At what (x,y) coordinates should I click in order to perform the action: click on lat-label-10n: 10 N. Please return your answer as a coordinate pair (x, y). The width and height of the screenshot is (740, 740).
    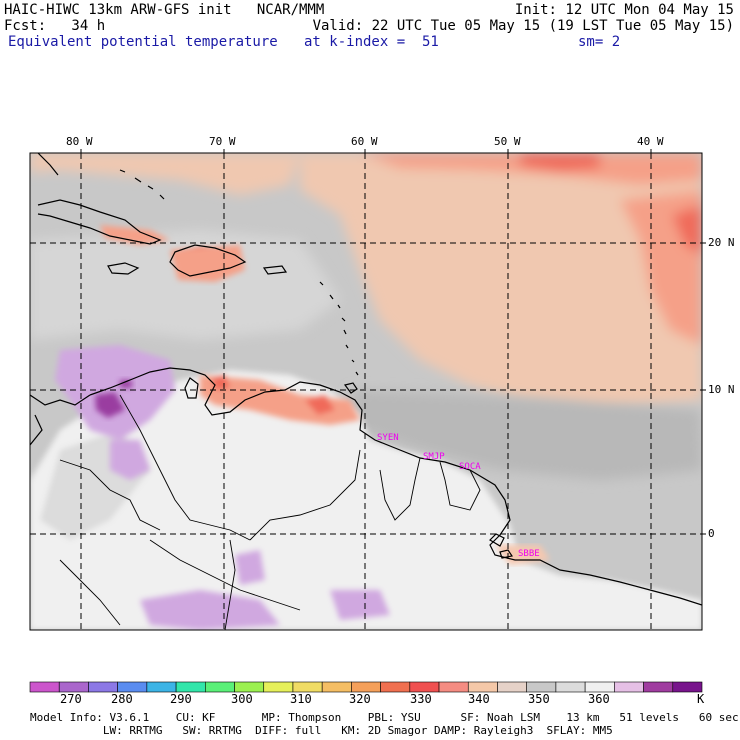
    Looking at the image, I should click on (721, 389).